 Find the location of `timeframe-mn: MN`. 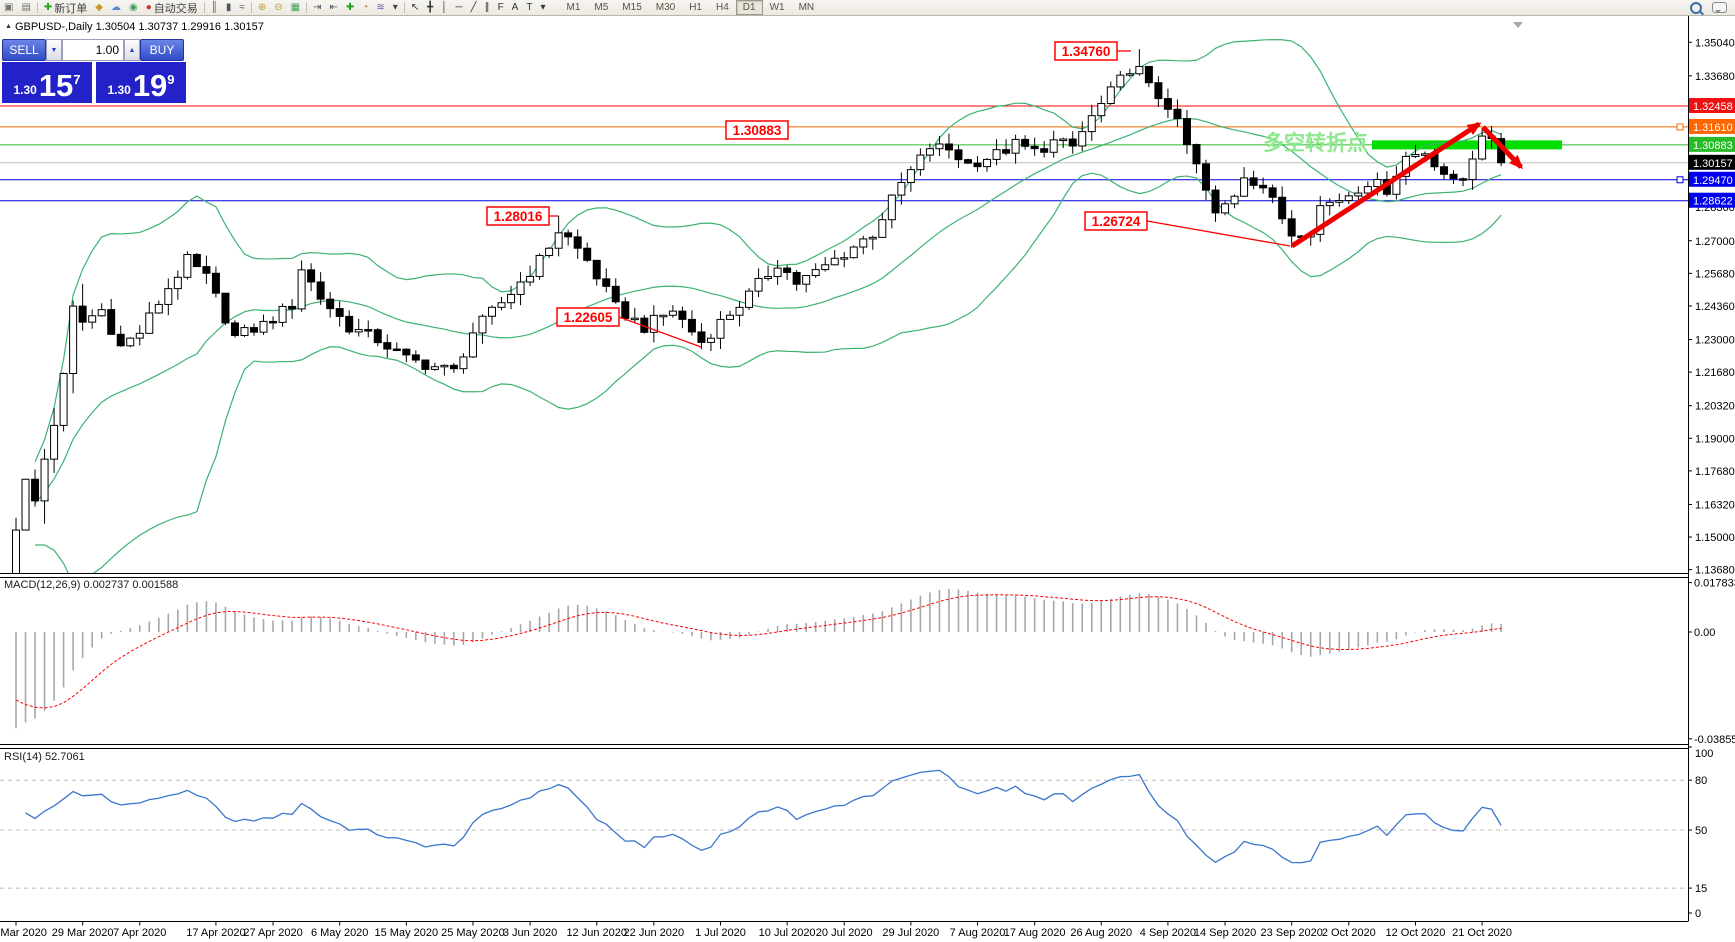

timeframe-mn: MN is located at coordinates (806, 7).